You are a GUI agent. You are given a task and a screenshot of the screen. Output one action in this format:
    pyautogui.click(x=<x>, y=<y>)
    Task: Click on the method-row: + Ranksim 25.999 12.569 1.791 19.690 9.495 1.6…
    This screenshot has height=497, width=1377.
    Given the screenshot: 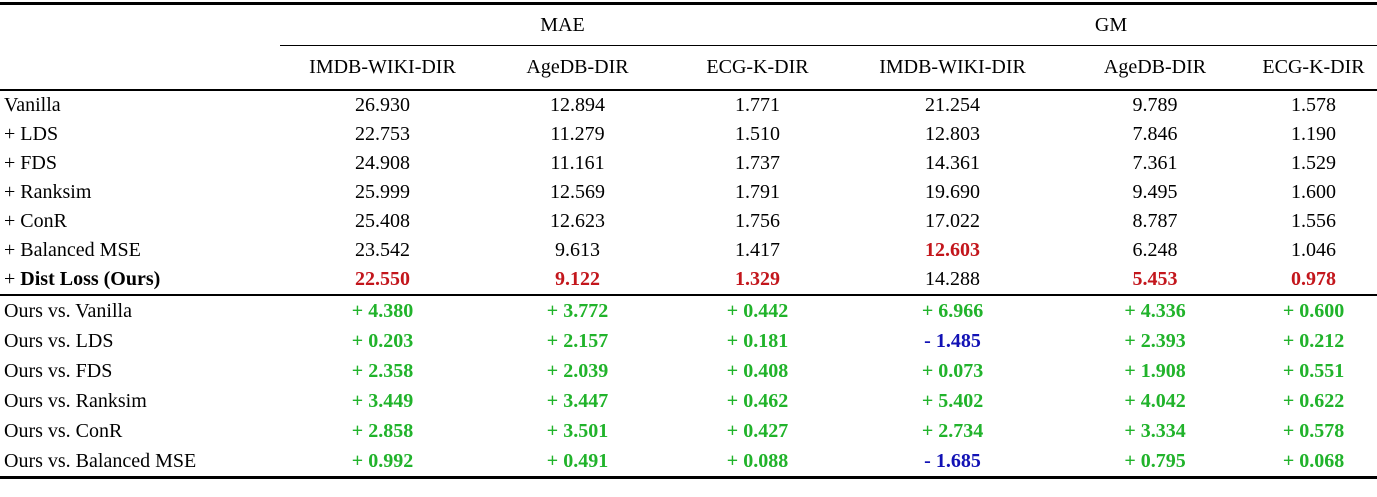 What is the action you would take?
    pyautogui.click(x=688, y=192)
    